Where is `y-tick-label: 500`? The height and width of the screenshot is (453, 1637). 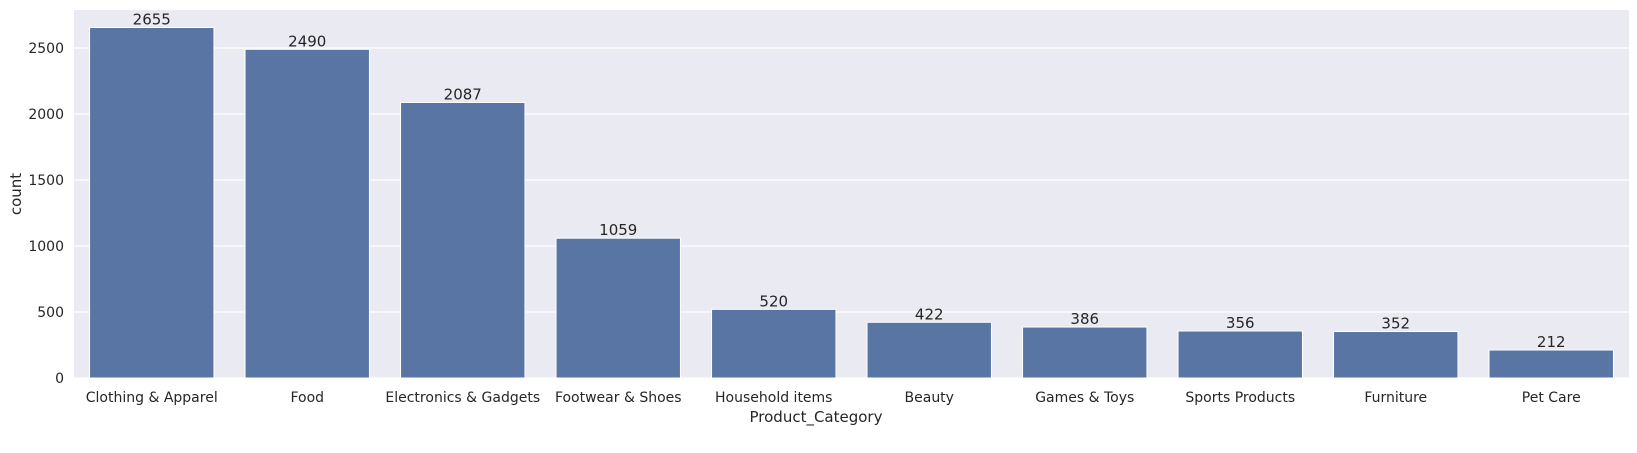 y-tick-label: 500 is located at coordinates (50, 313).